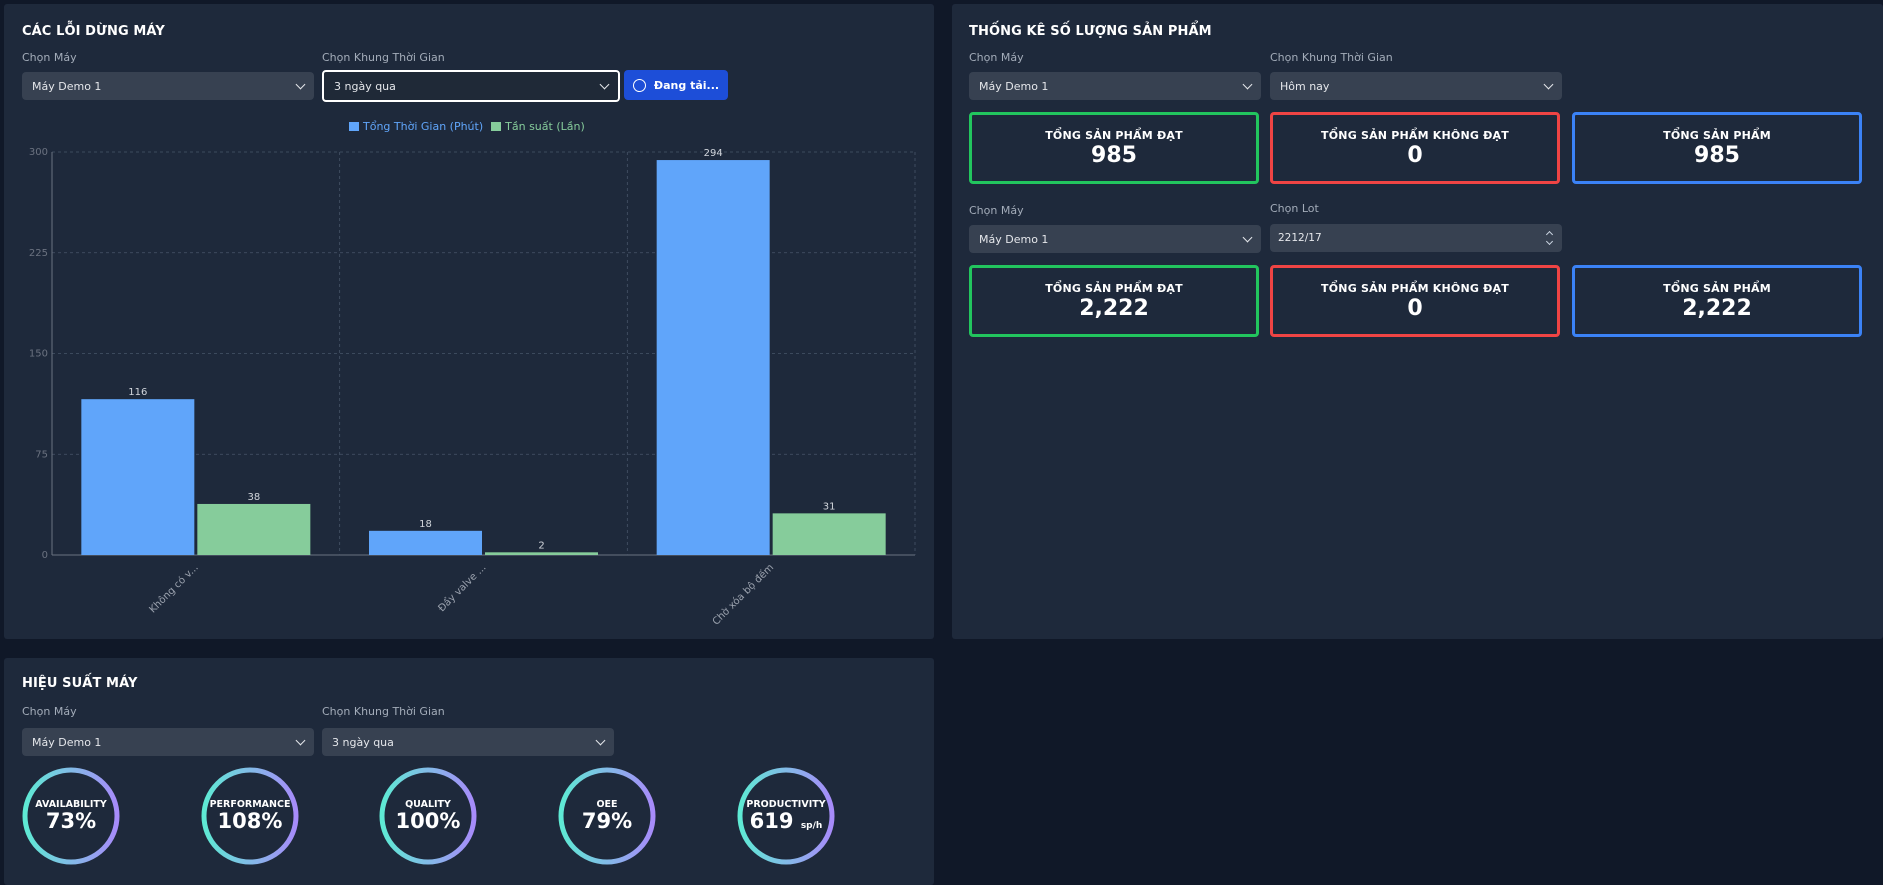 Image resolution: width=1883 pixels, height=885 pixels. I want to click on gauge-value: 73%, so click(71, 821).